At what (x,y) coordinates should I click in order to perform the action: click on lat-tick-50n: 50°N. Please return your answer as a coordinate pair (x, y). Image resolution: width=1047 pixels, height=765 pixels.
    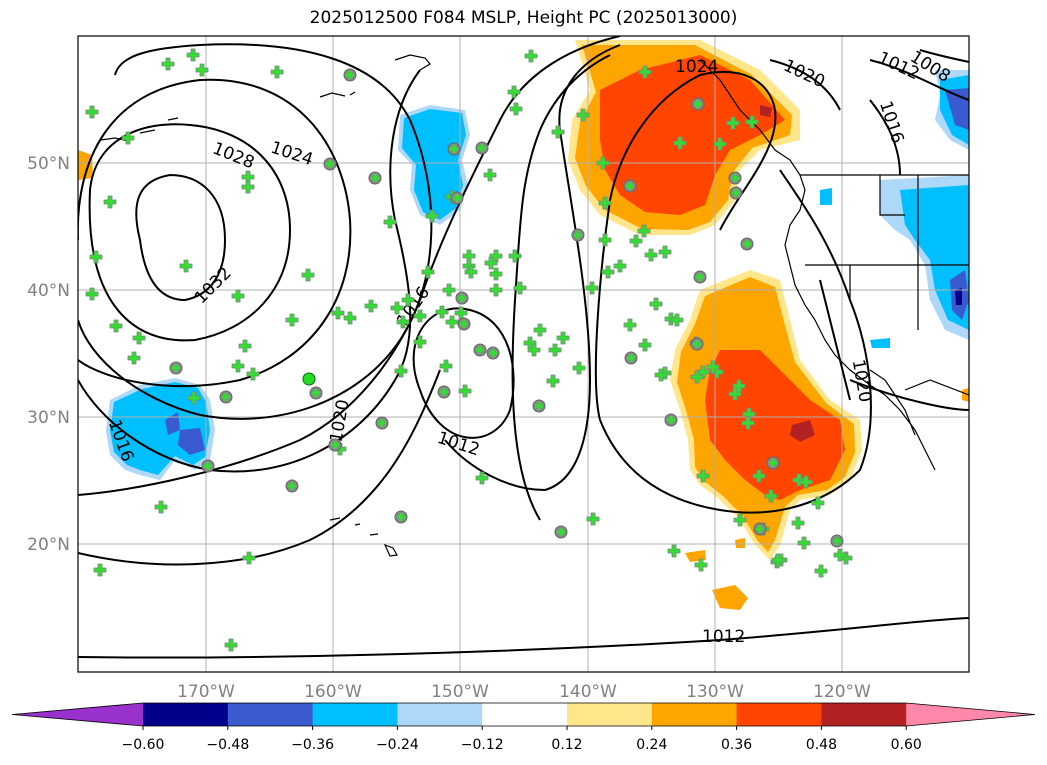
    Looking at the image, I should click on (48, 164).